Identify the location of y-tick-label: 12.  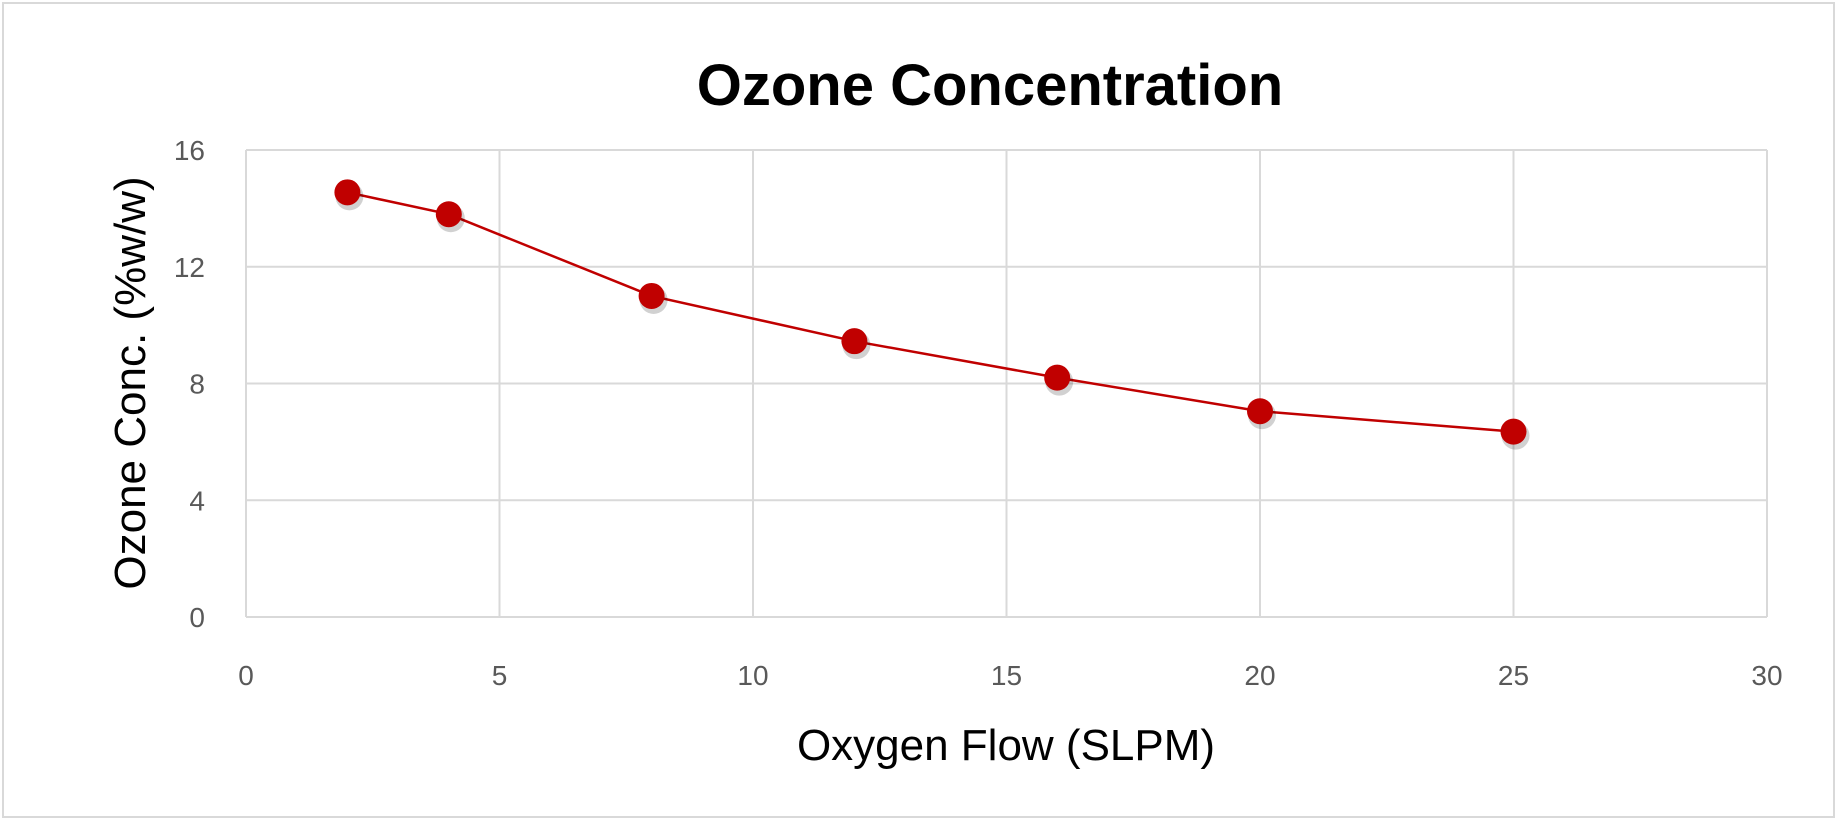
(189, 267).